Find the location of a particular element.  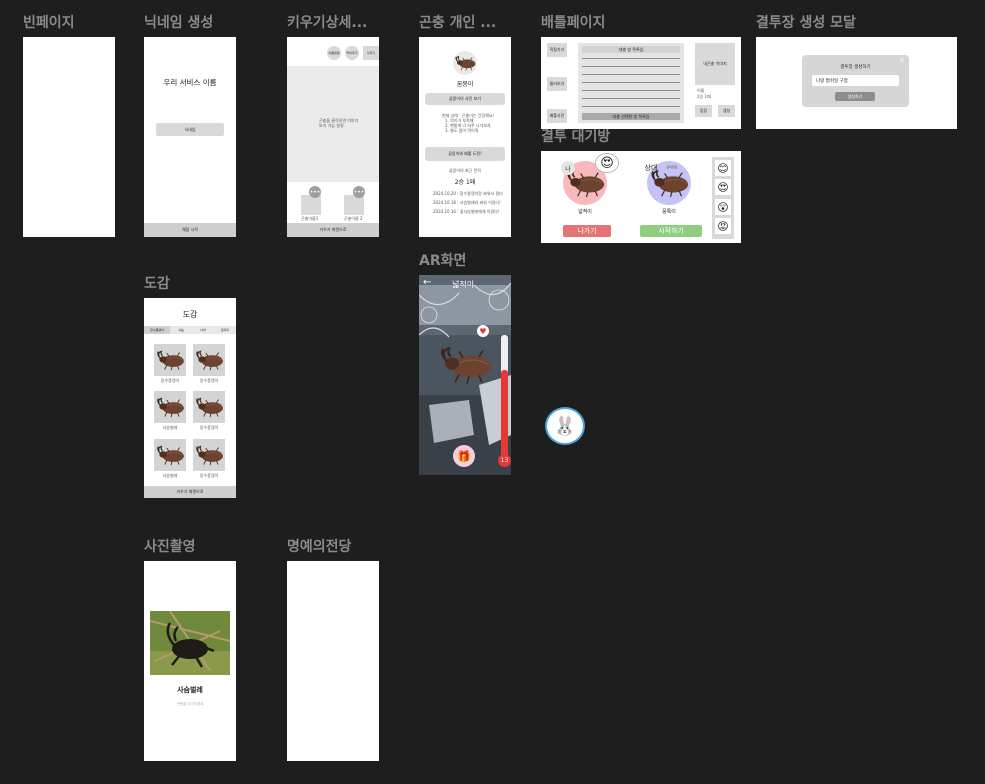

captured-insect-name: 사슴벌레 is located at coordinates (190, 690).